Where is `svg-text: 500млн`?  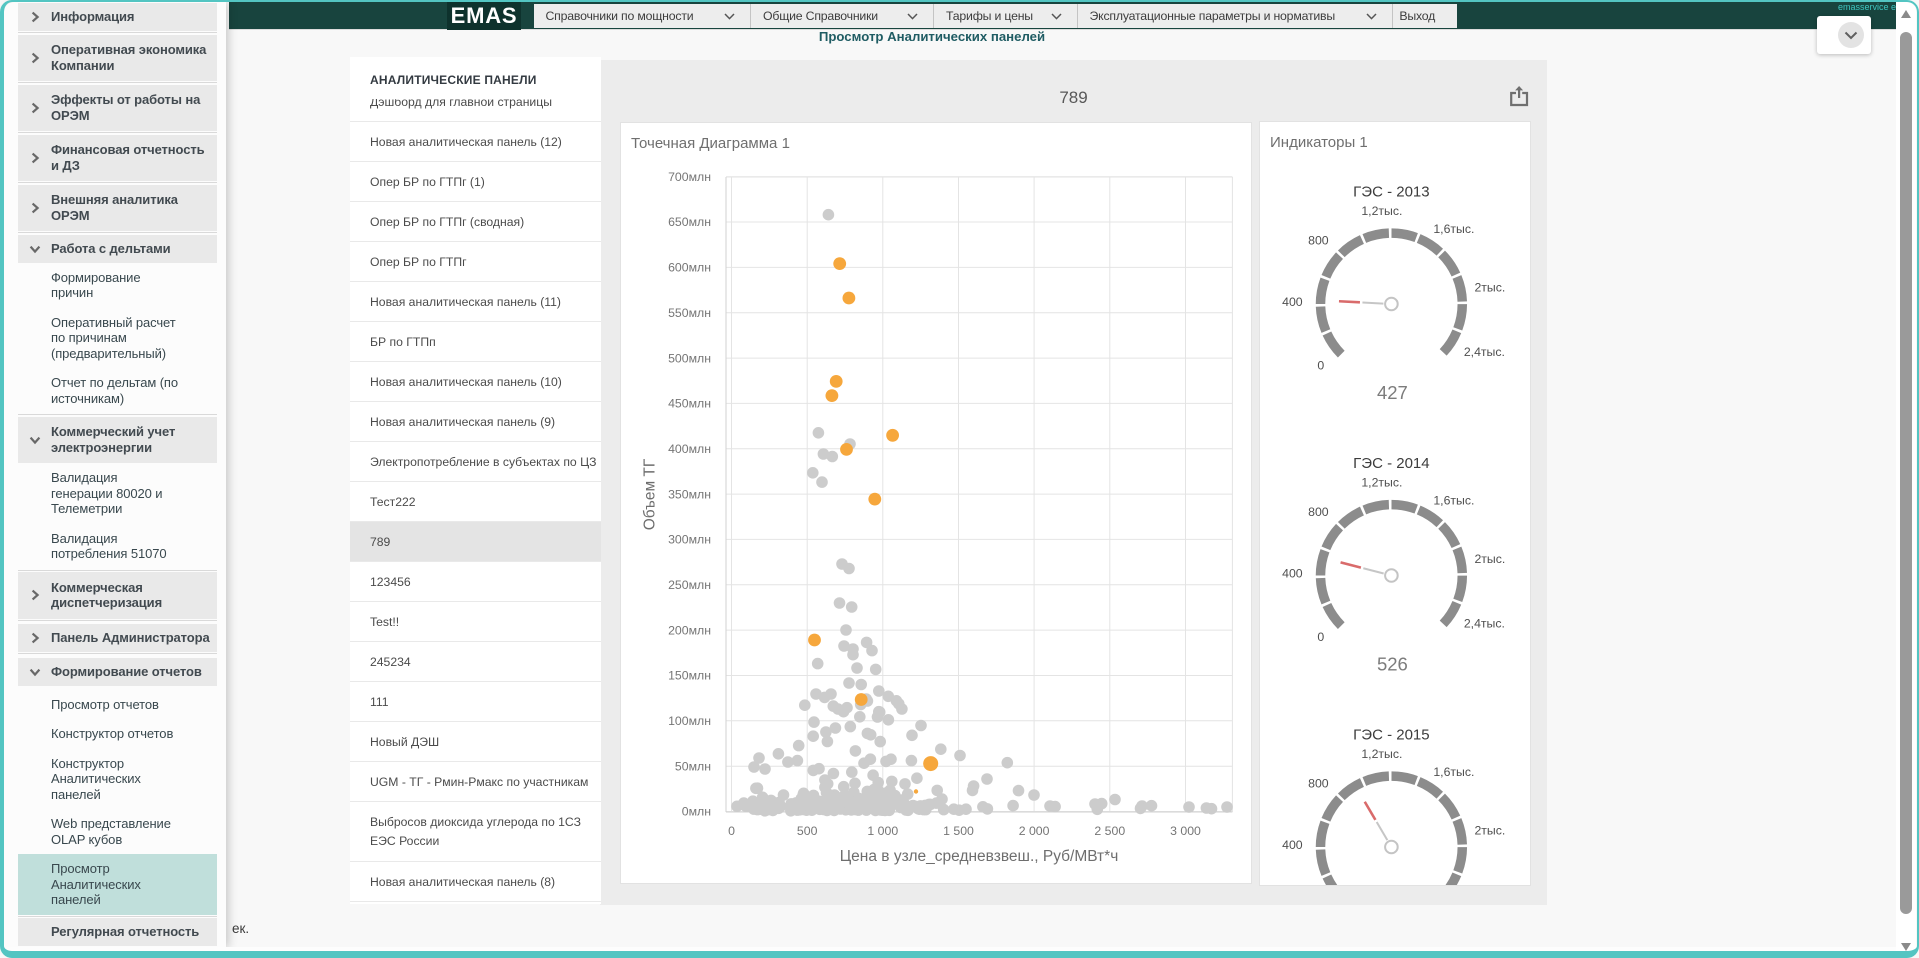
svg-text: 500млн is located at coordinates (689, 358).